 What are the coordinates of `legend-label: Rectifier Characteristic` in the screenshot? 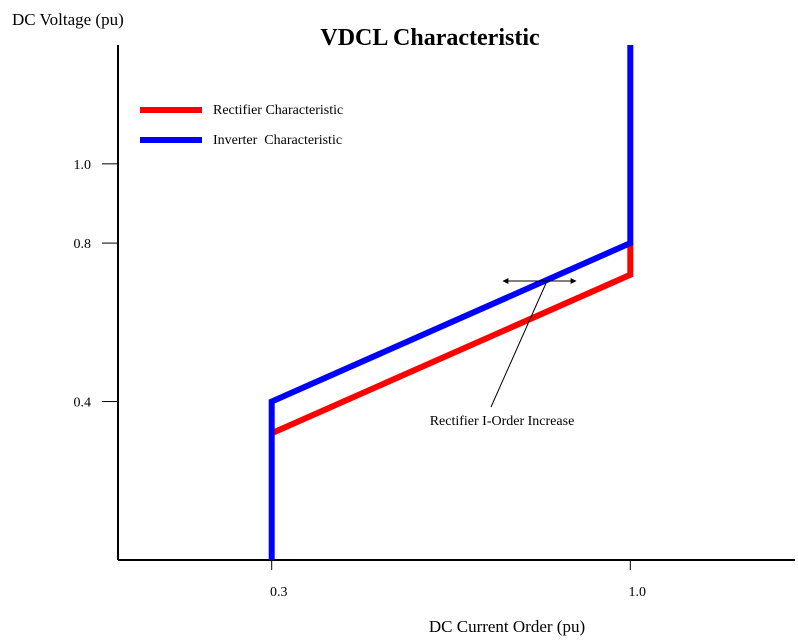 It's located at (278, 110).